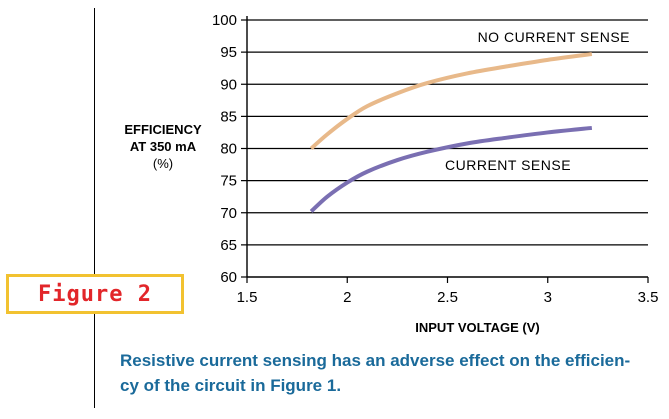 The width and height of the screenshot is (669, 419). Describe the element at coordinates (231, 385) in the screenshot. I see `caption-line-2: cy of the circuit in Figure 1.` at that location.